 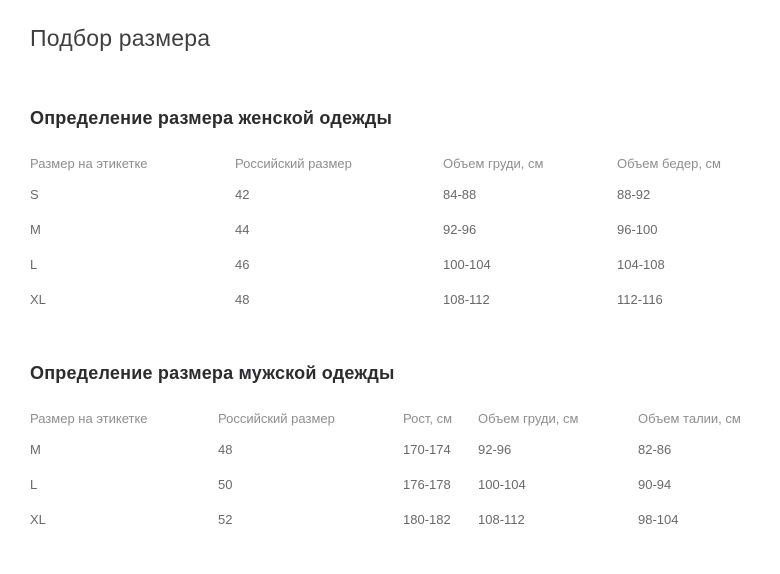 What do you see at coordinates (390, 519) in the screenshot?
I see `table-row: XL 52 180-182 108-112 98-104` at bounding box center [390, 519].